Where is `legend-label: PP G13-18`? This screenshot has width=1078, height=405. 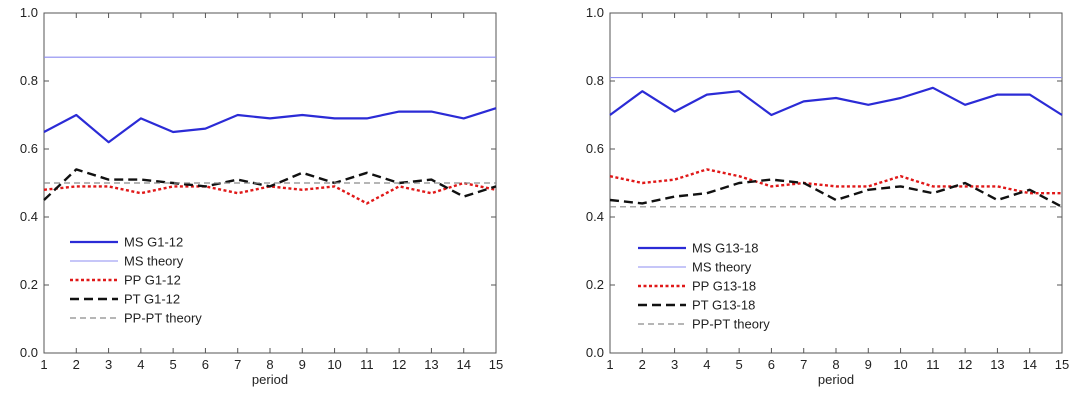 legend-label: PP G13-18 is located at coordinates (724, 286).